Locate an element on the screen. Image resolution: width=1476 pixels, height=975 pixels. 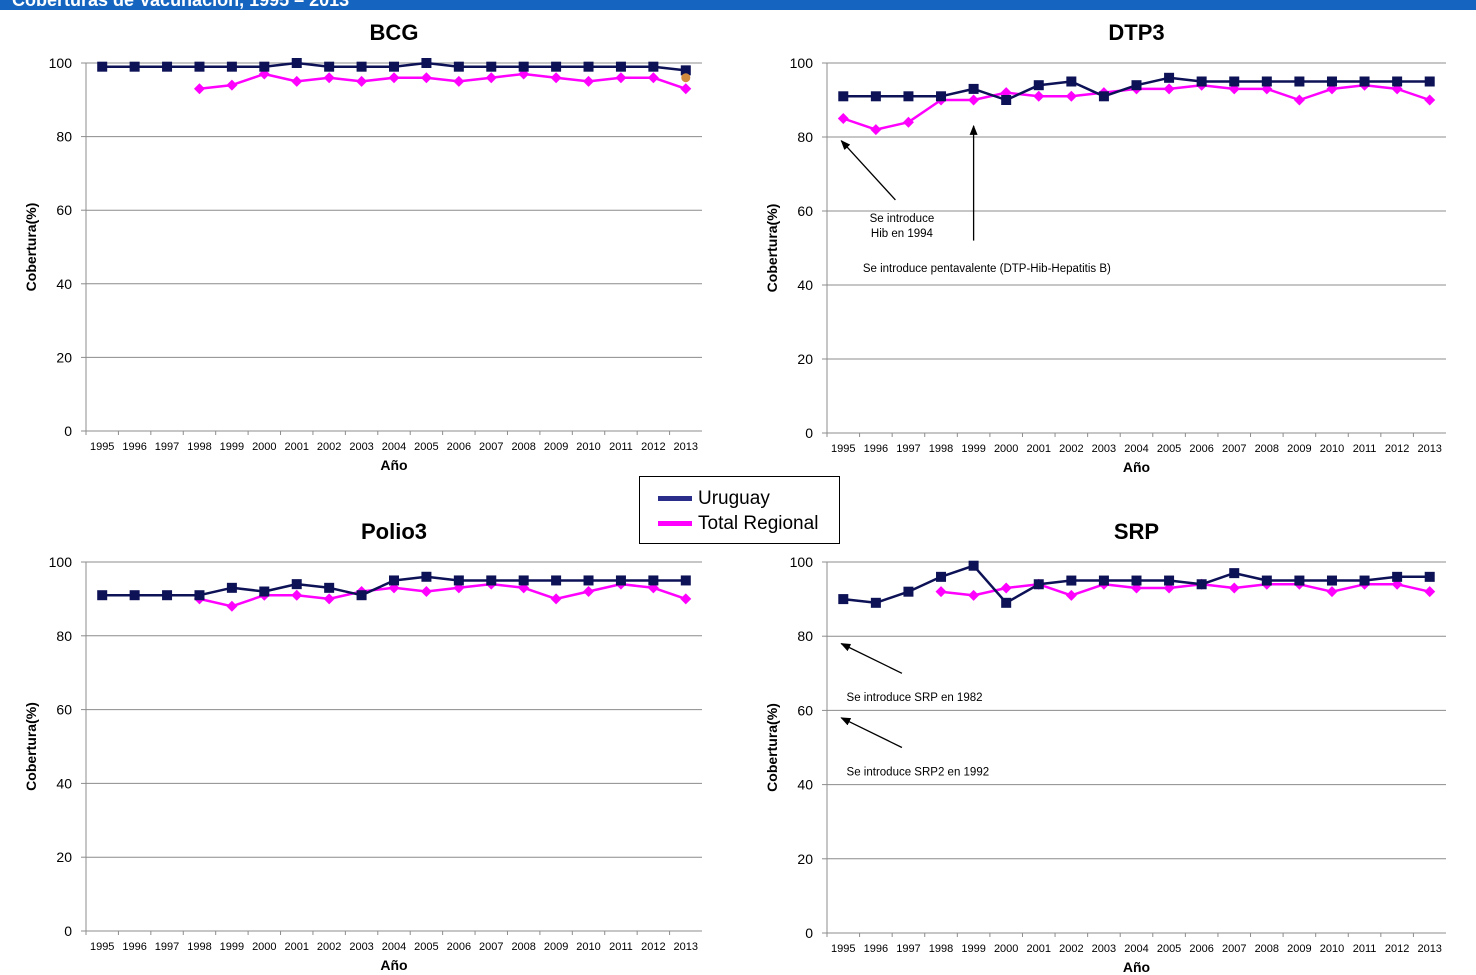
y-axis-label: Cobertura(%) is located at coordinates (772, 747).